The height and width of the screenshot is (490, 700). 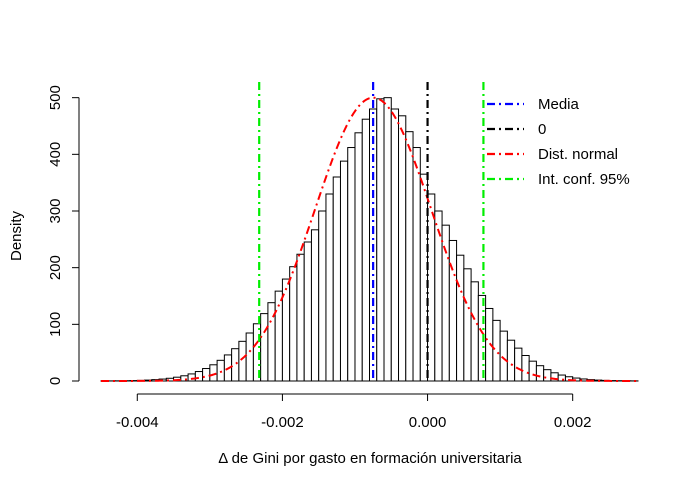 I want to click on y-axis: 0 100 200 300 400 500, so click(x=63, y=235).